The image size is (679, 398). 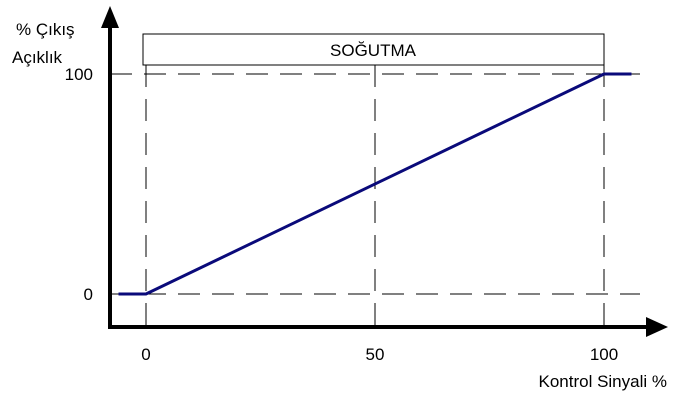 What do you see at coordinates (657, 327) in the screenshot?
I see `x-axis-arrow` at bounding box center [657, 327].